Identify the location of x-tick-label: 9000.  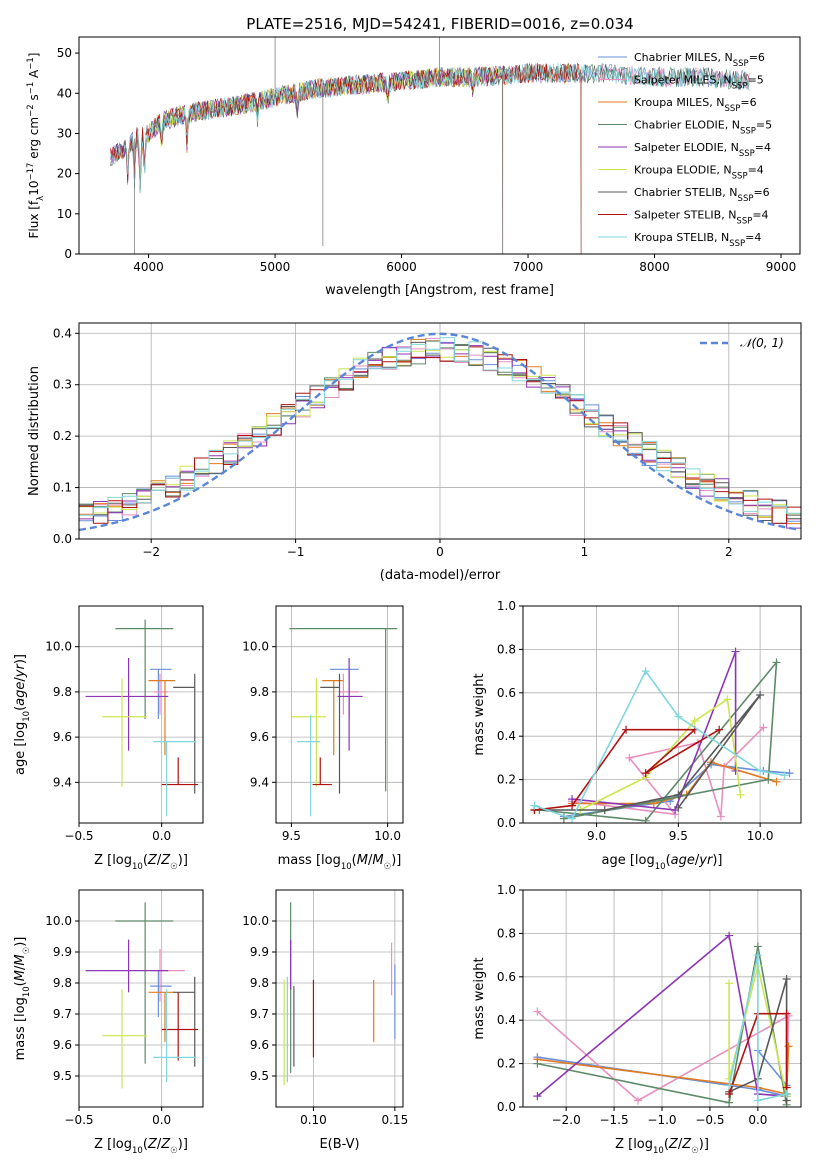
(781, 267).